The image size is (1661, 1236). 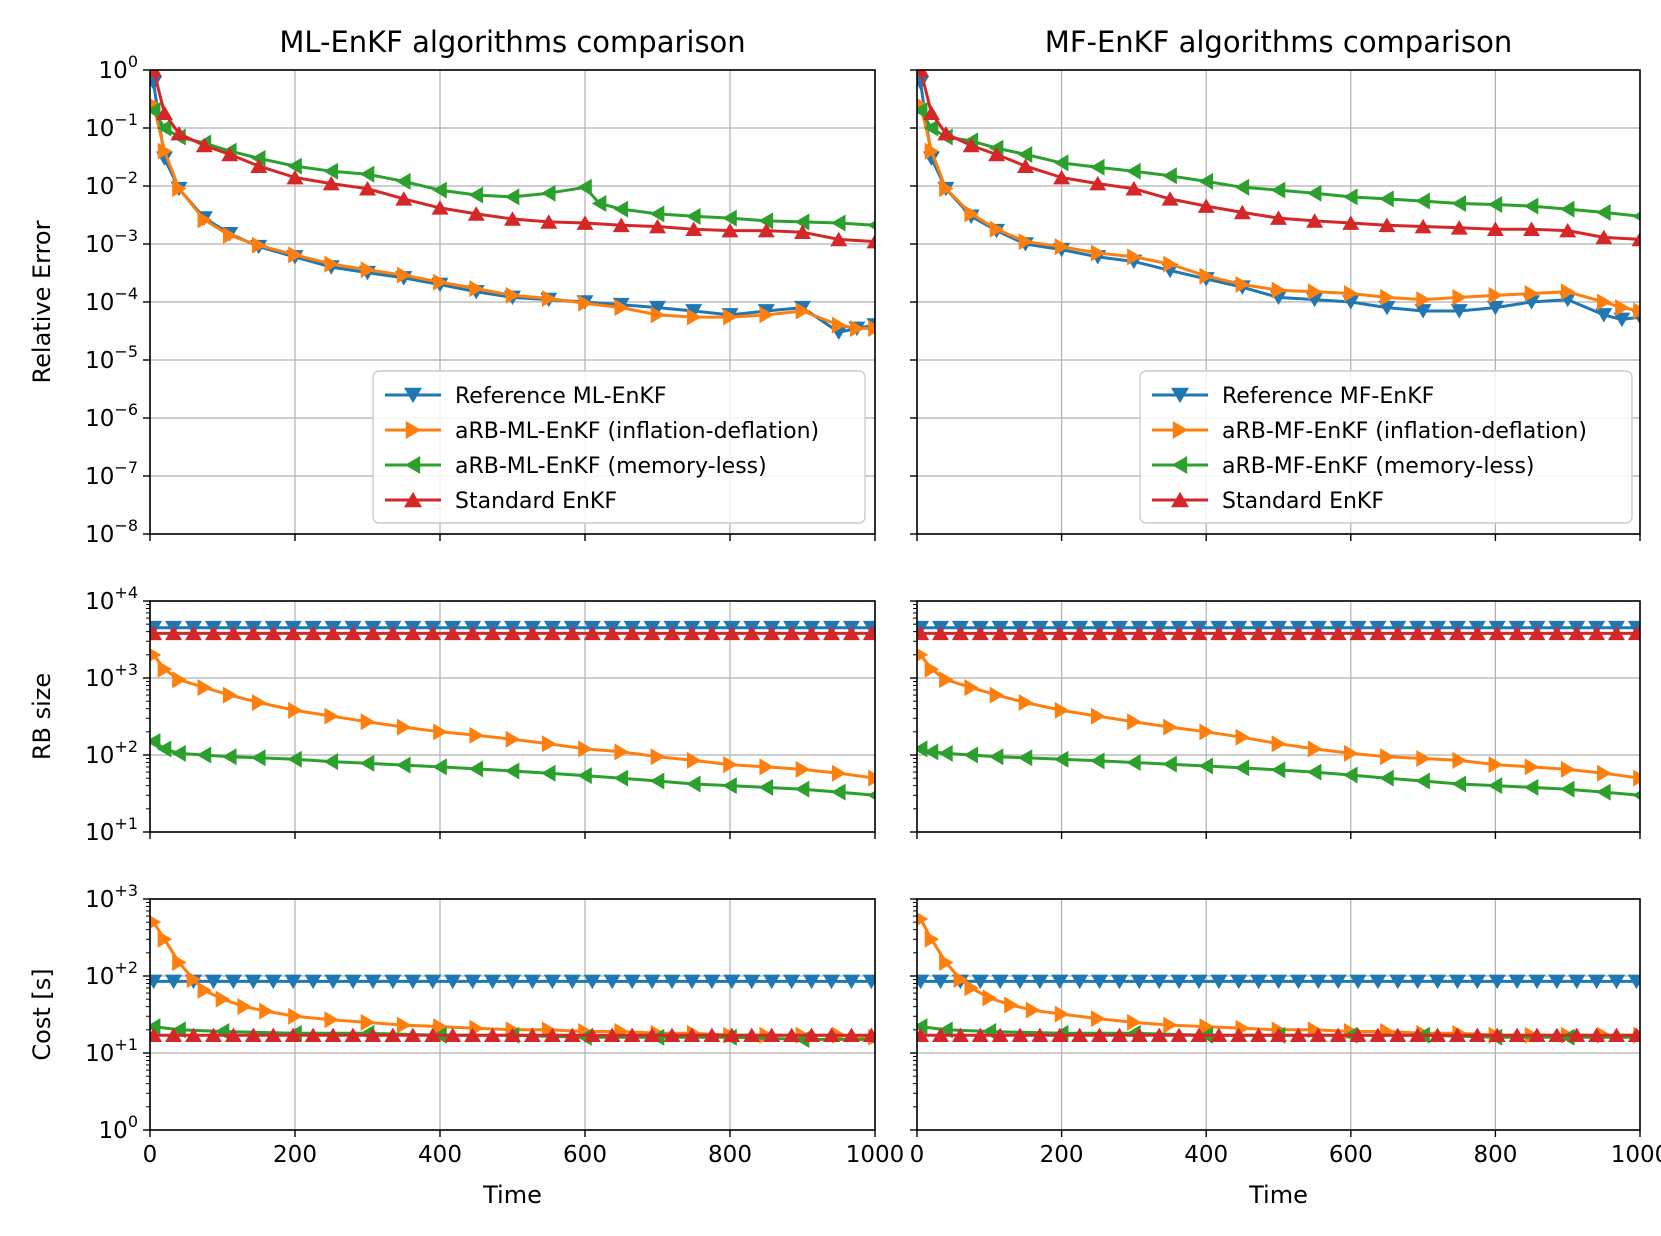 I want to click on y-tick-exponent: −5, so click(x=126, y=351).